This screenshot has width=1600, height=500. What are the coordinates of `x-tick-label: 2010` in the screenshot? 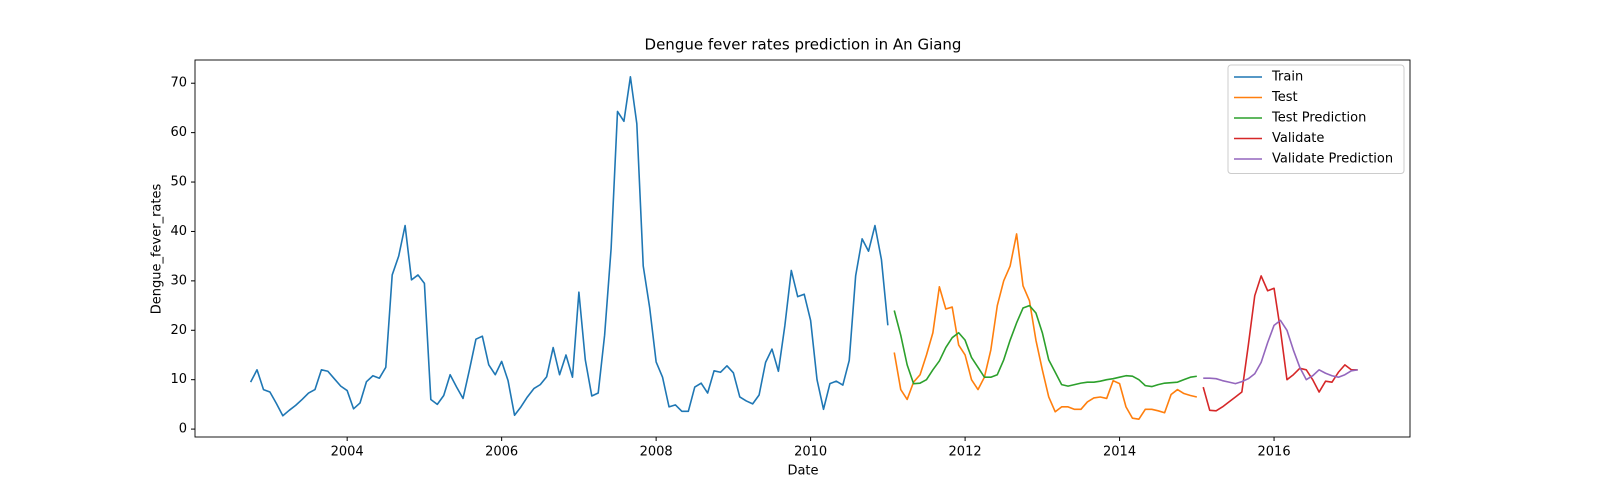 It's located at (810, 452).